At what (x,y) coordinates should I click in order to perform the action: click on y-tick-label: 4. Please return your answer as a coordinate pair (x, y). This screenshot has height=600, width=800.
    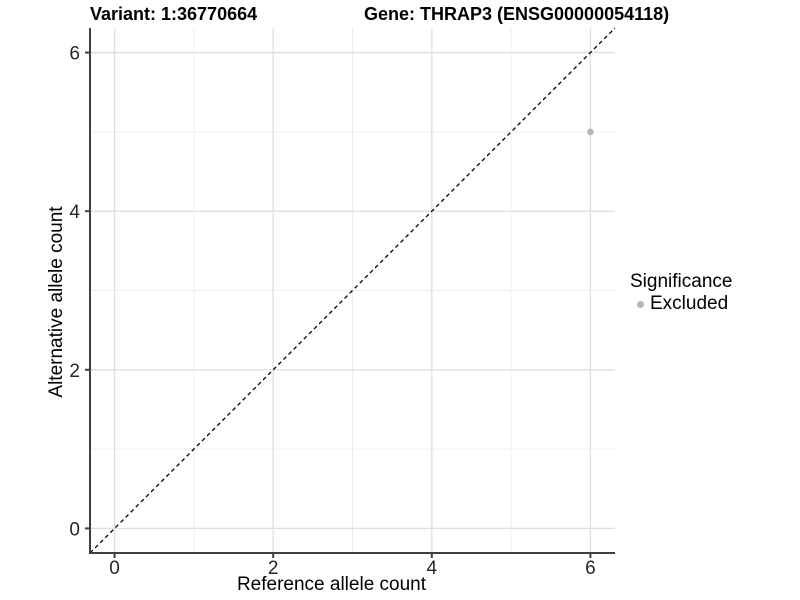
    Looking at the image, I should click on (74, 212).